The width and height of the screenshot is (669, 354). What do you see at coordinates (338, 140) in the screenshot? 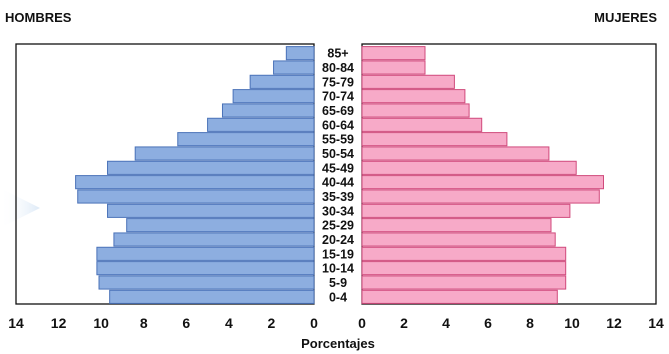
I see `age-label-55-59: 55-59` at bounding box center [338, 140].